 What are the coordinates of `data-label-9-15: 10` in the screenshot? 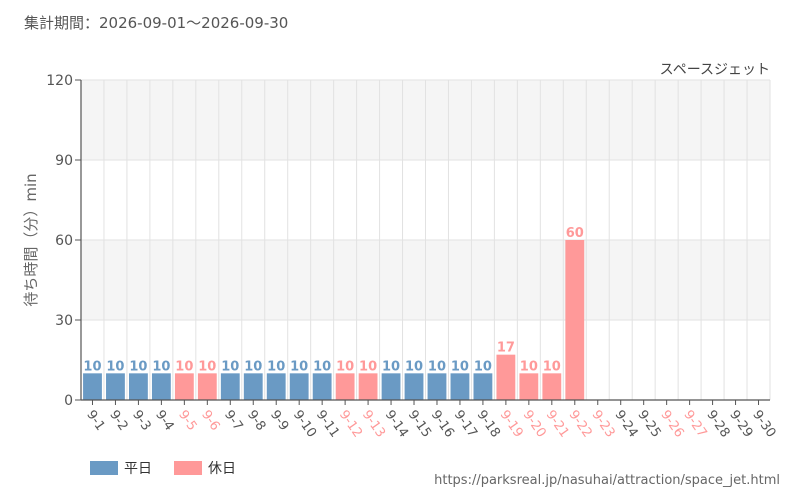 It's located at (414, 366).